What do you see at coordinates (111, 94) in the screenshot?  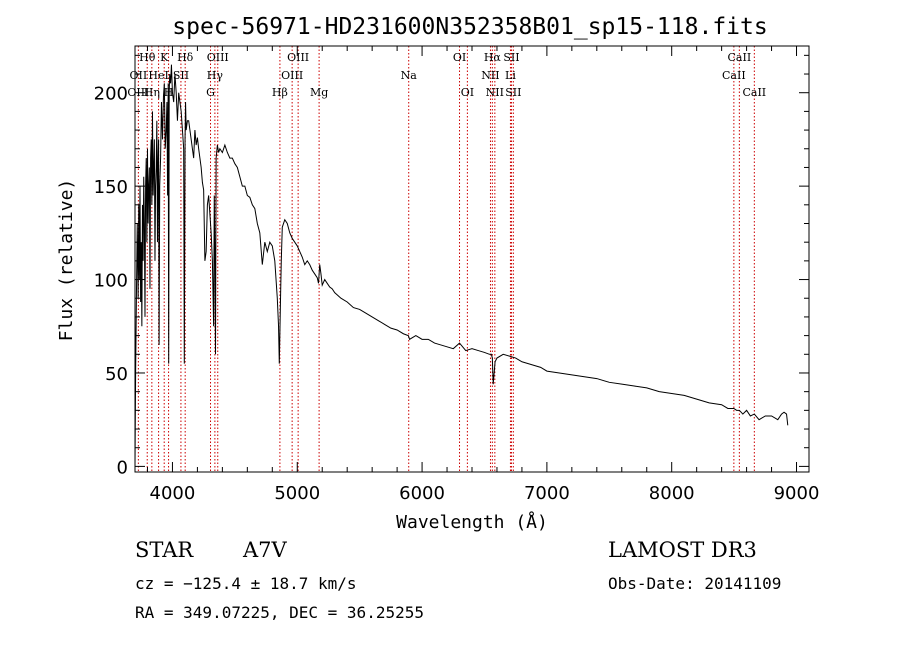 I see `y-tick-label: 200` at bounding box center [111, 94].